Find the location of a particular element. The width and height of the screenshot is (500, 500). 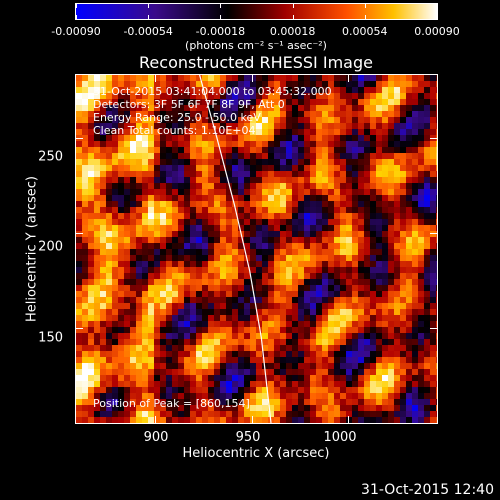

colorbar-tick is located at coordinates (221, 6).